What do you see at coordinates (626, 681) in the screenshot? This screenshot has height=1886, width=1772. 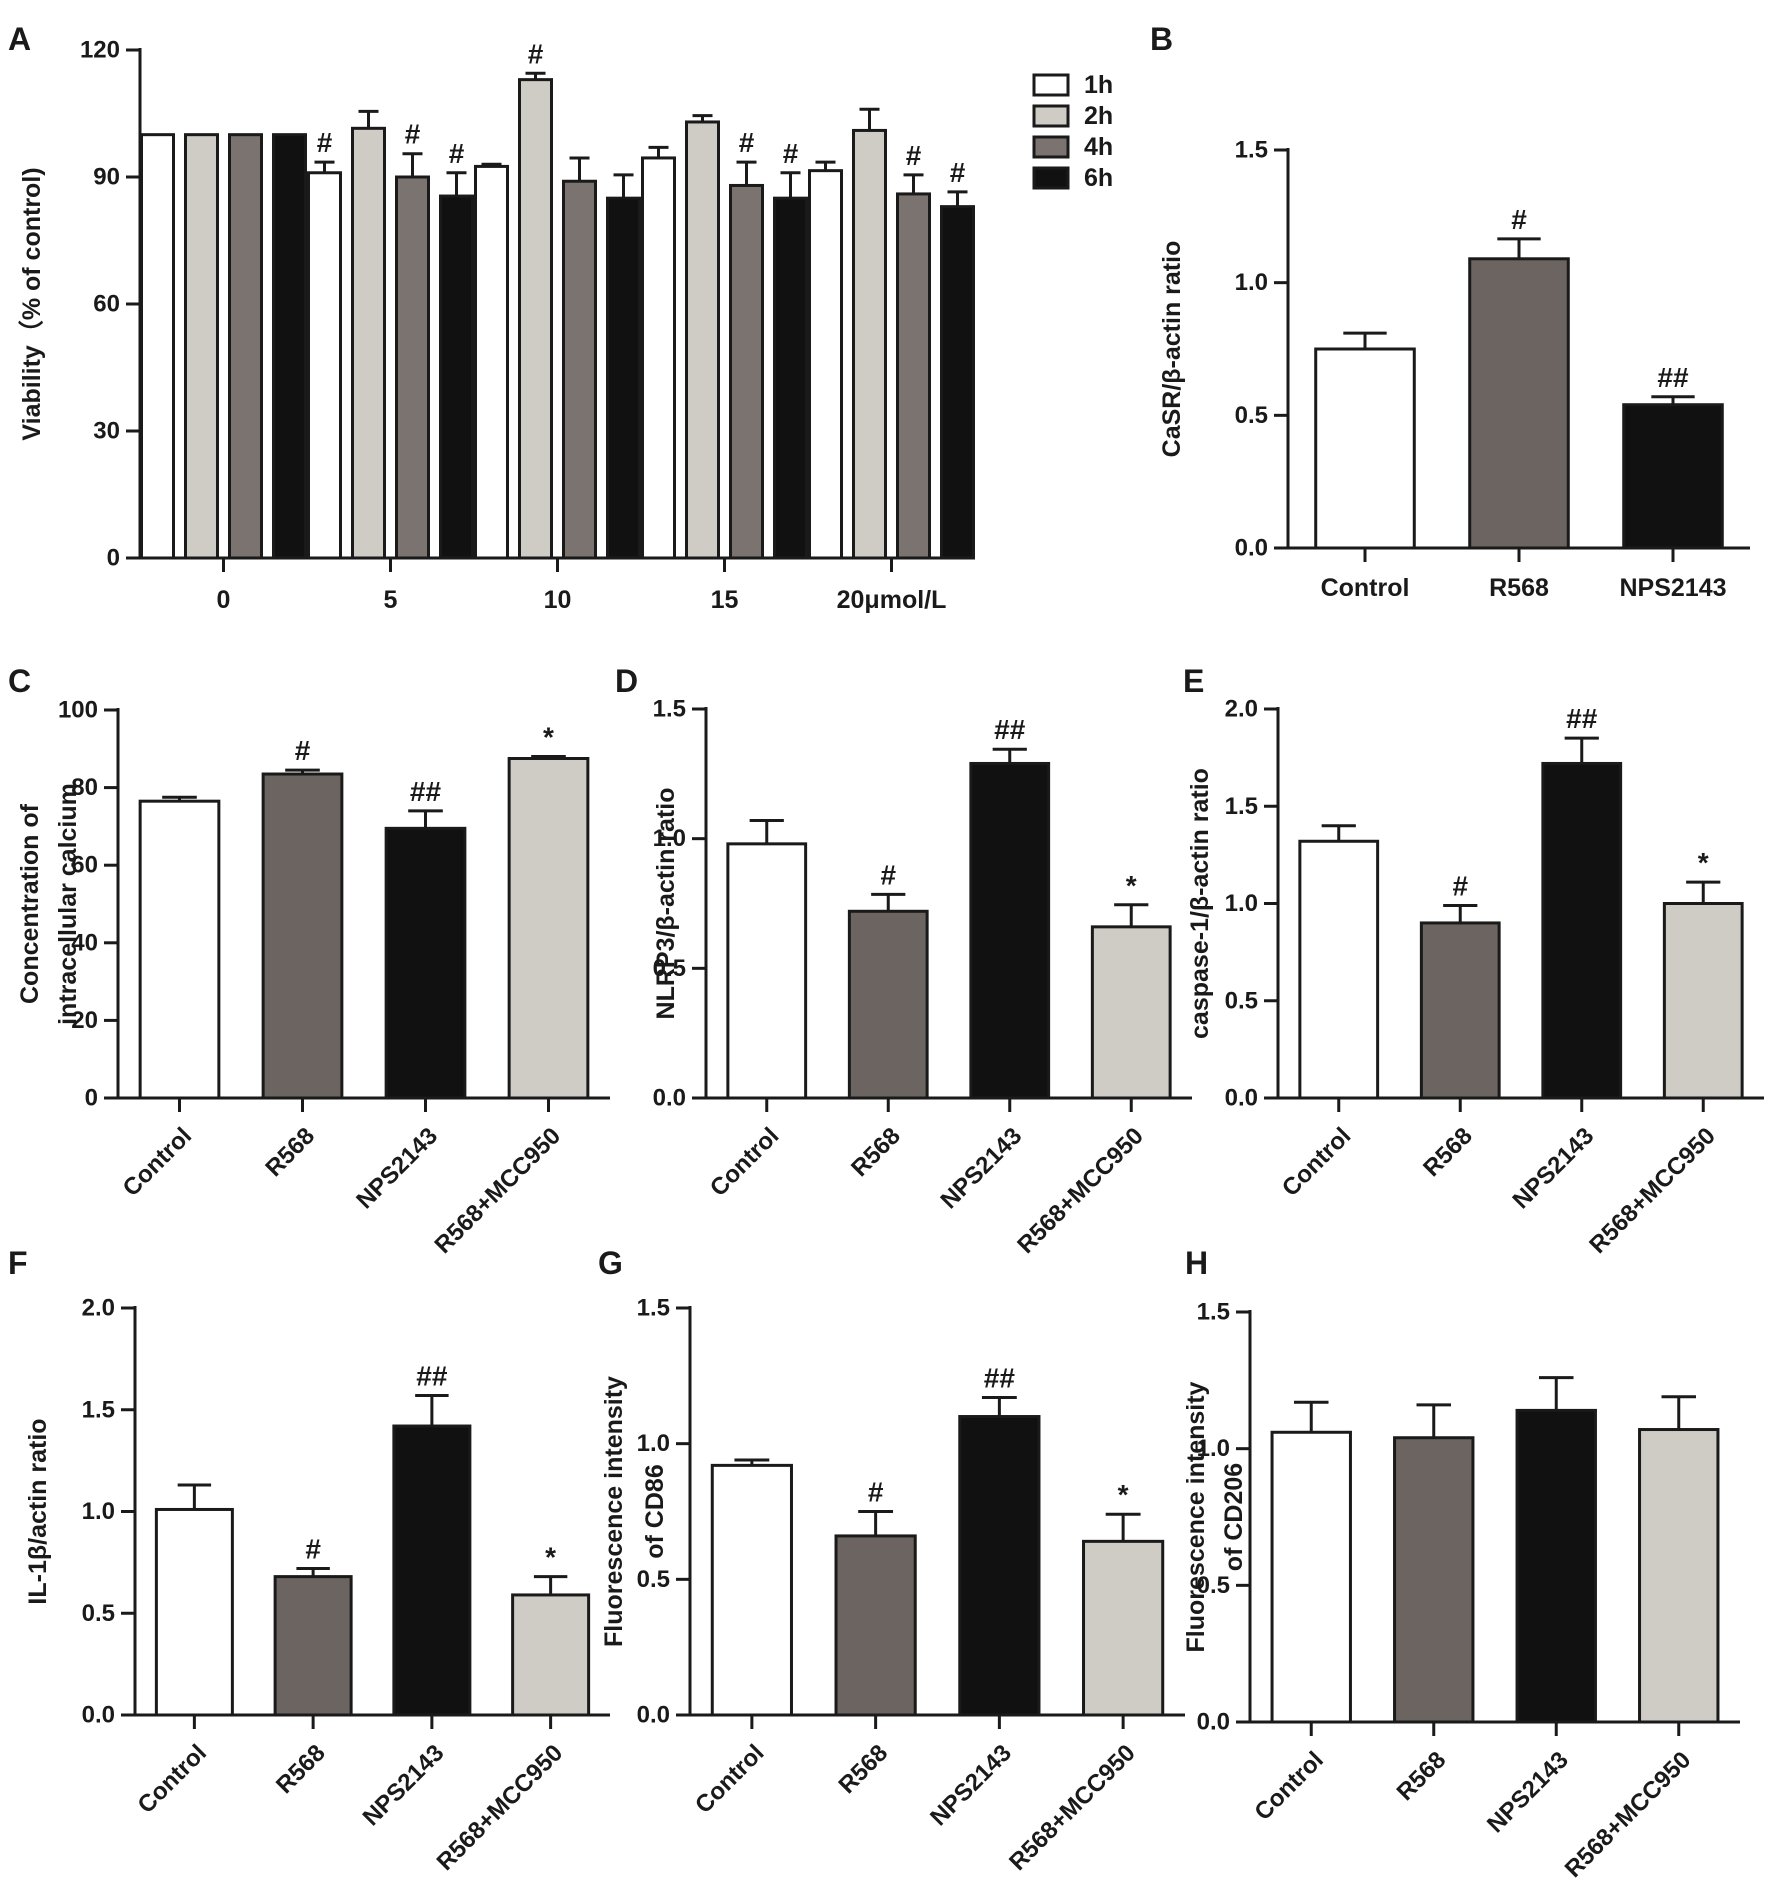 I see `panel-letter: D` at bounding box center [626, 681].